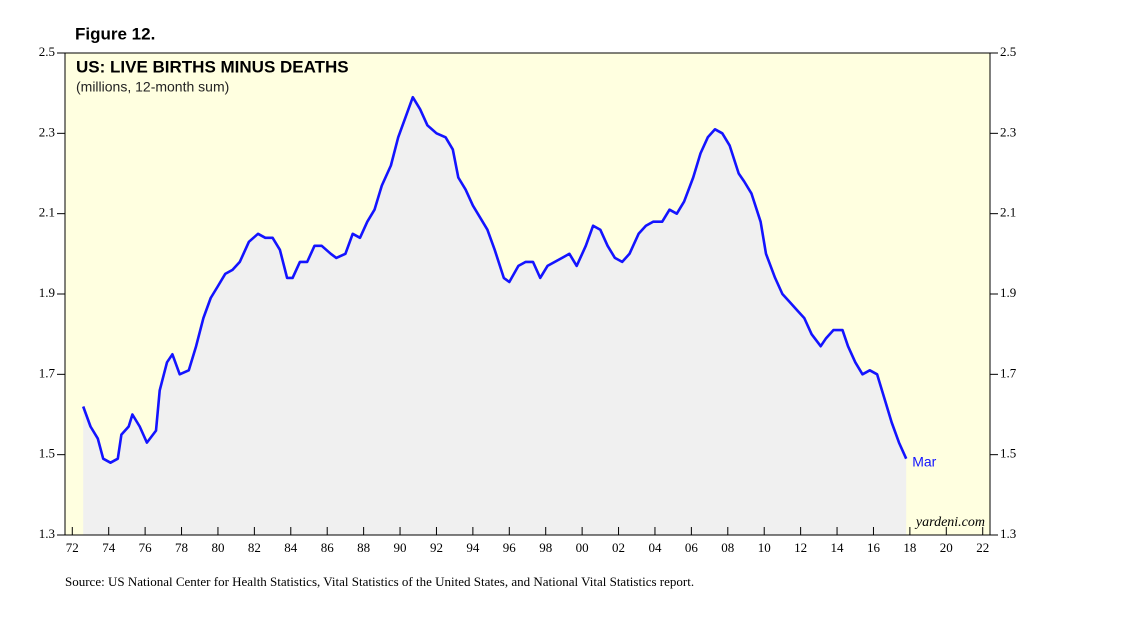 The height and width of the screenshot is (621, 1138). I want to click on x-tick-label: 18, so click(909, 547).